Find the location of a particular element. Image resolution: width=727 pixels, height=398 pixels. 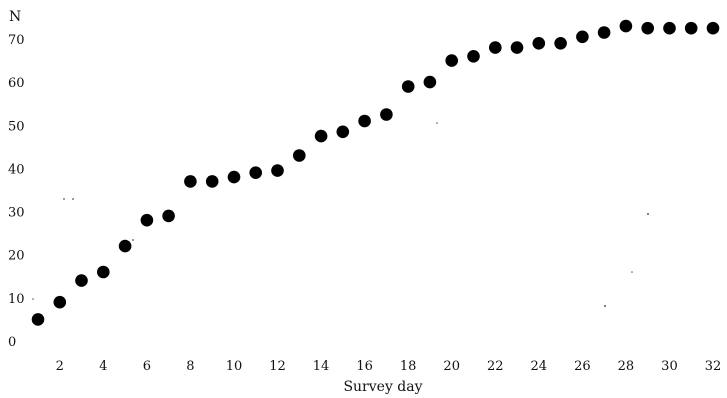

y-tick-label: 50 is located at coordinates (16, 126).